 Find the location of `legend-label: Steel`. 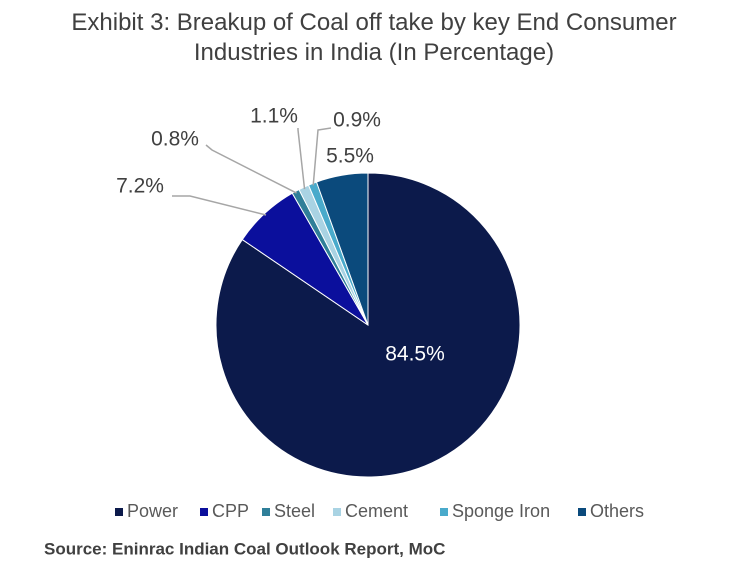

legend-label: Steel is located at coordinates (294, 511).